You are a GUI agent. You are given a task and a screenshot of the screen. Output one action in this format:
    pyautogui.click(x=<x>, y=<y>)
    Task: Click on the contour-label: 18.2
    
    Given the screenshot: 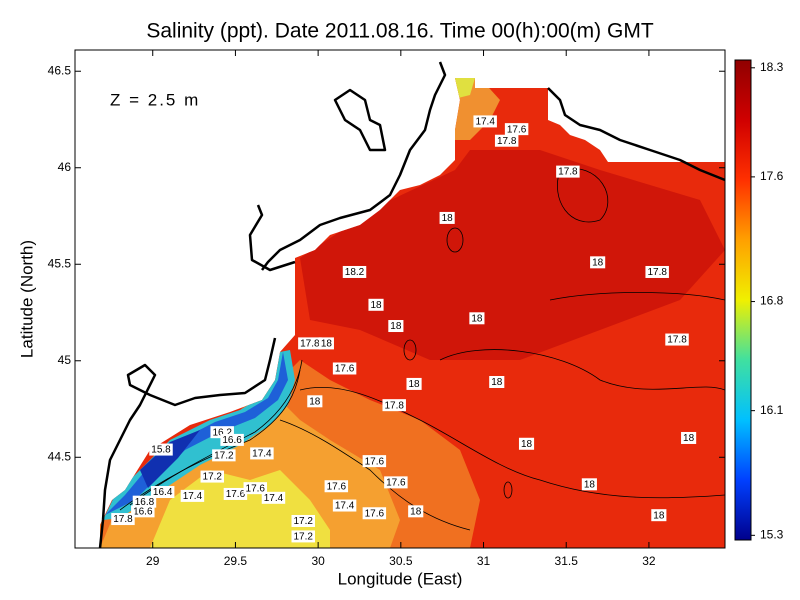 What is the action you would take?
    pyautogui.click(x=354, y=271)
    